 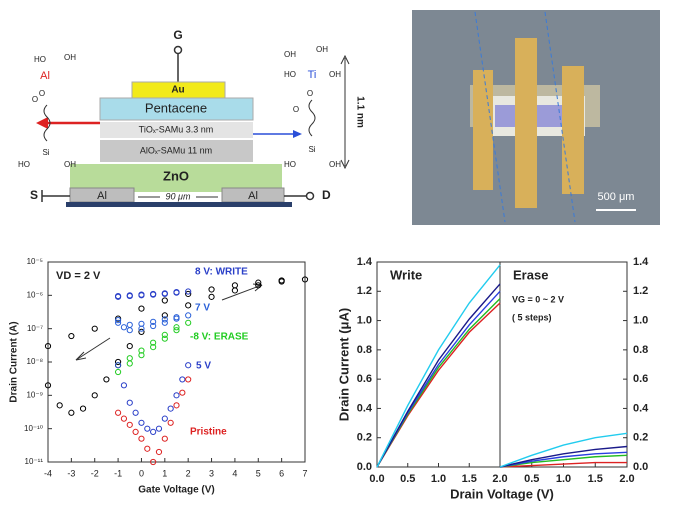 I want to click on molecule-label: Si, so click(x=311, y=149).